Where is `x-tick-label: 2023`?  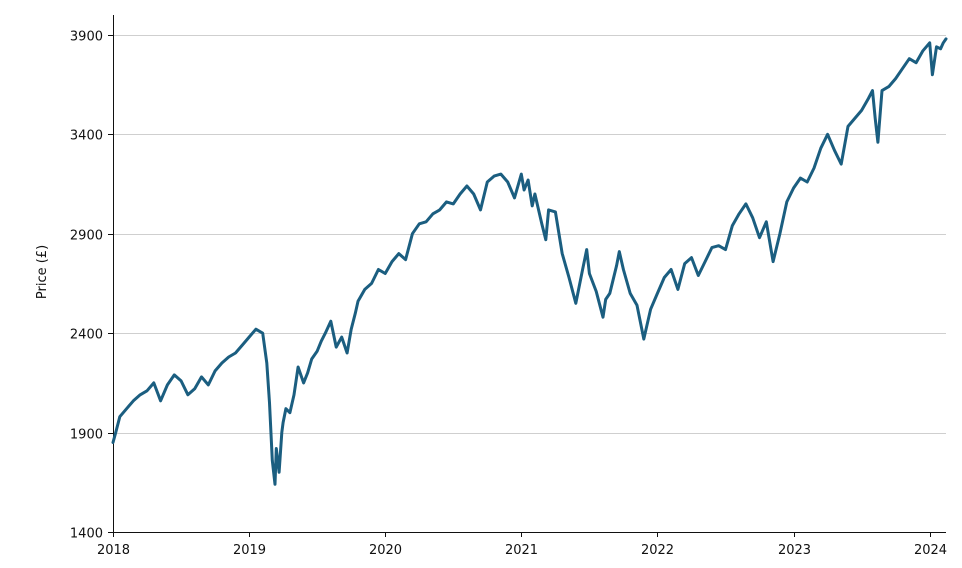
x-tick-label: 2023 is located at coordinates (794, 550).